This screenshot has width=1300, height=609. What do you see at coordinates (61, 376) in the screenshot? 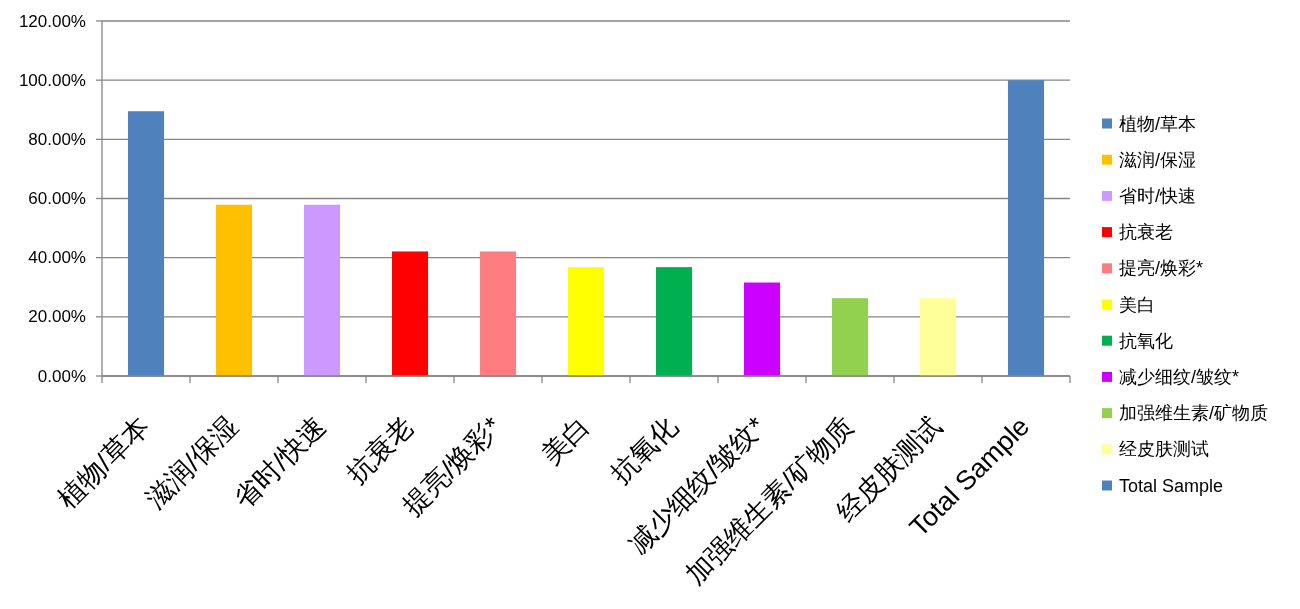
I see `y-tick-label: 0.00%` at bounding box center [61, 376].